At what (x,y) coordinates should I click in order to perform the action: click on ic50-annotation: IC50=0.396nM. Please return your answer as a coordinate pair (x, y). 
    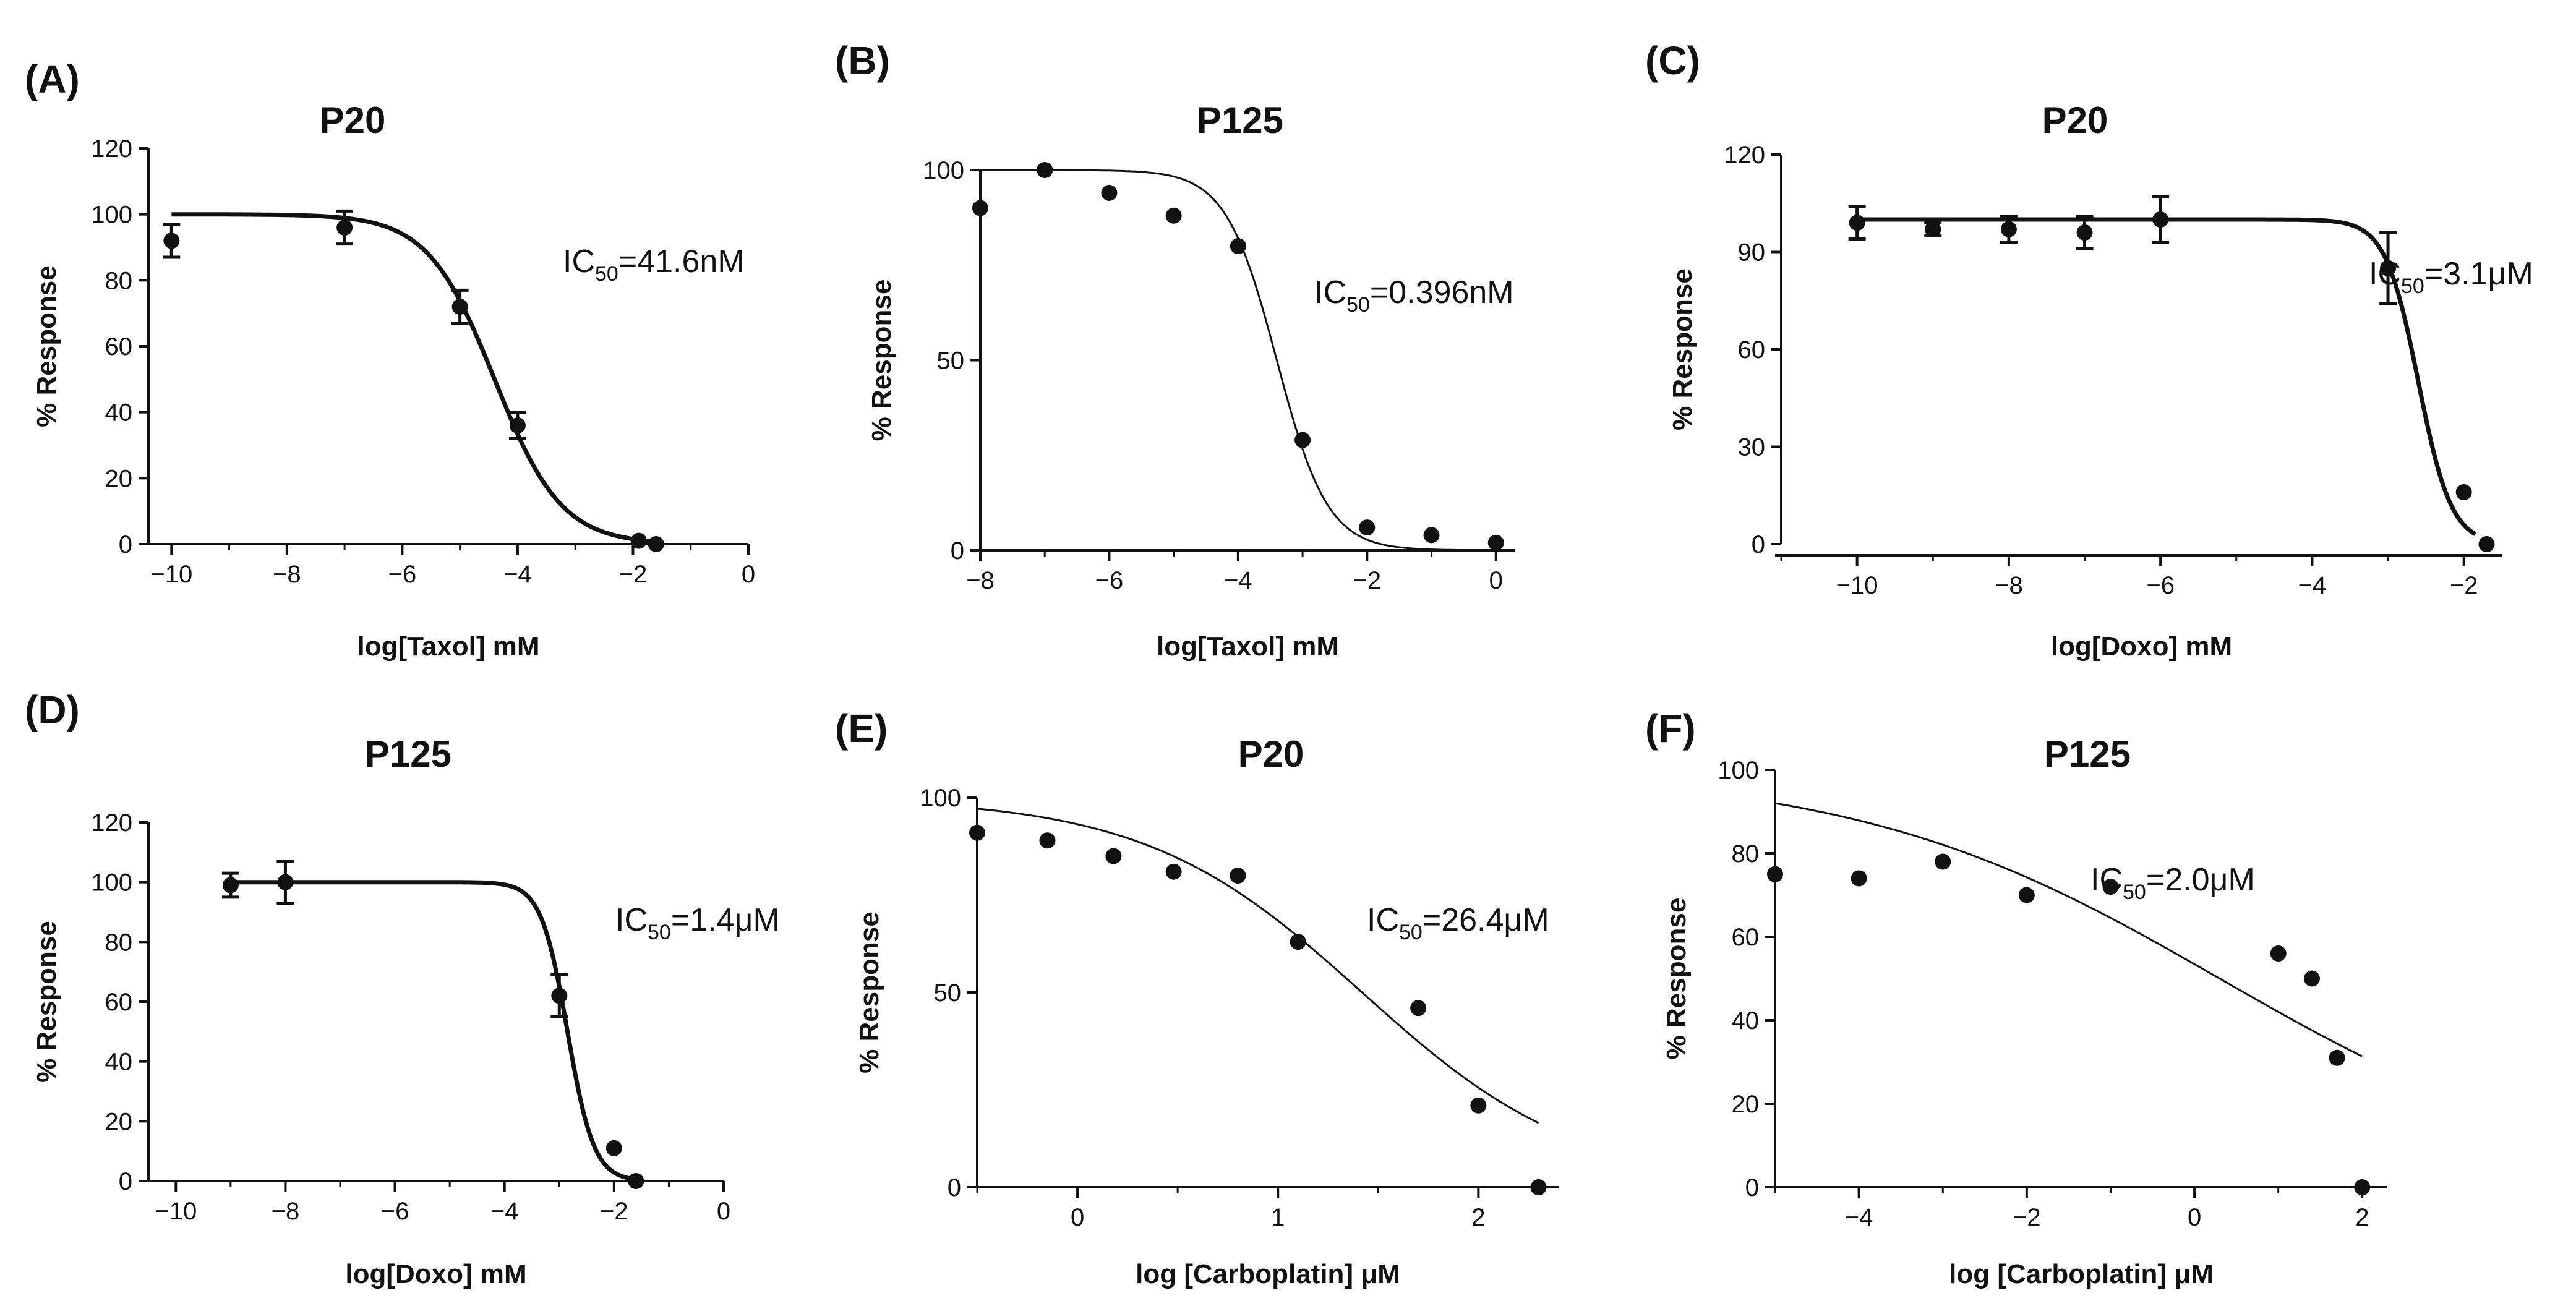
    Looking at the image, I should click on (1414, 296).